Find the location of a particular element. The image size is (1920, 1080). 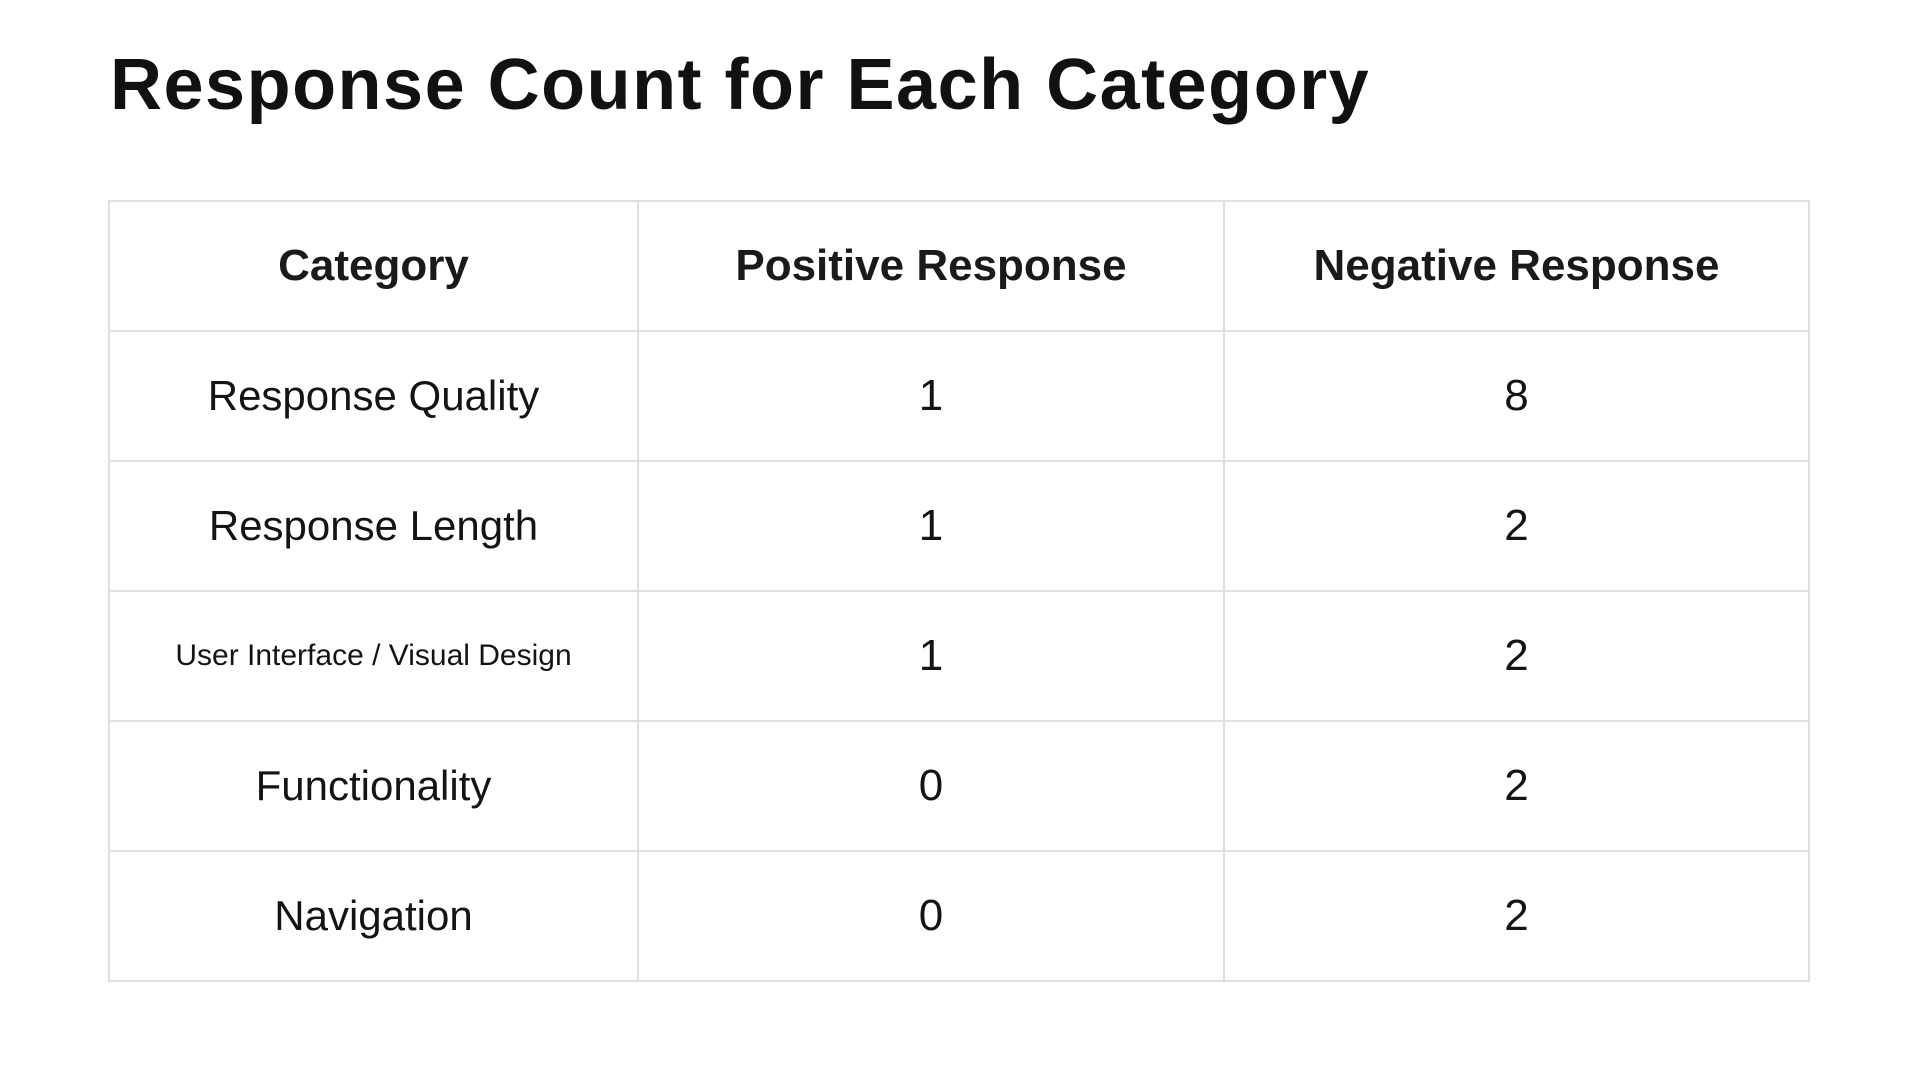

category-cell: User Interface / Visual Design is located at coordinates (373, 656).